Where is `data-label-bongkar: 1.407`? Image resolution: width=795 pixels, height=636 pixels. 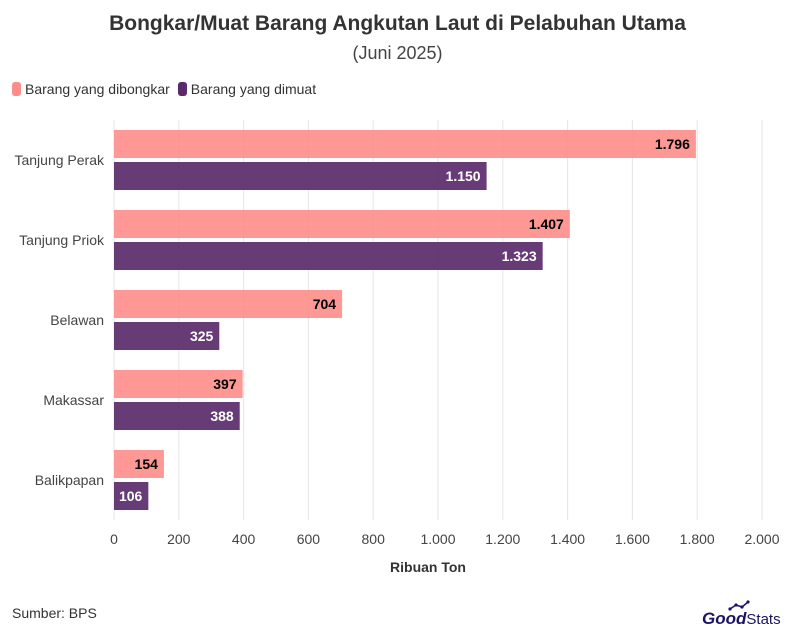 data-label-bongkar: 1.407 is located at coordinates (546, 224).